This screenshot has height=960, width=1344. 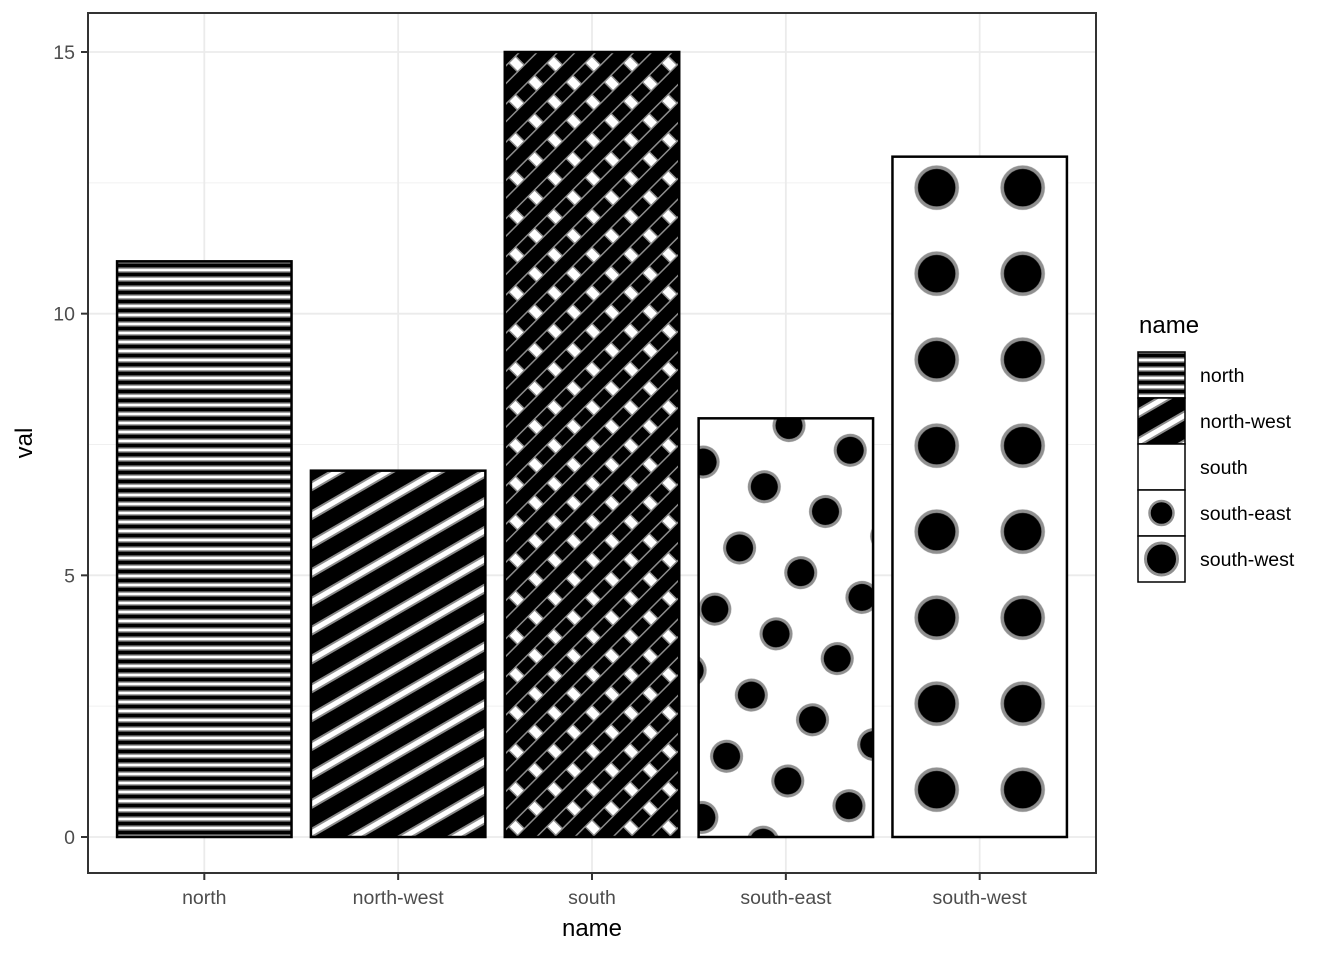 What do you see at coordinates (64, 315) in the screenshot?
I see `y-tick-label: 10` at bounding box center [64, 315].